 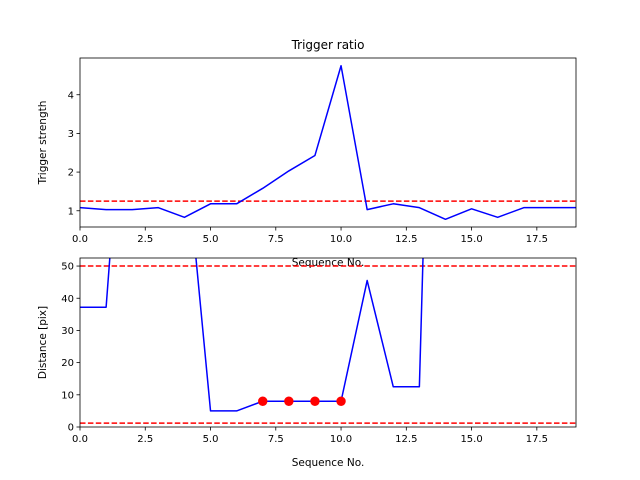 I want to click on y-tick-label: 10, so click(x=67, y=395).